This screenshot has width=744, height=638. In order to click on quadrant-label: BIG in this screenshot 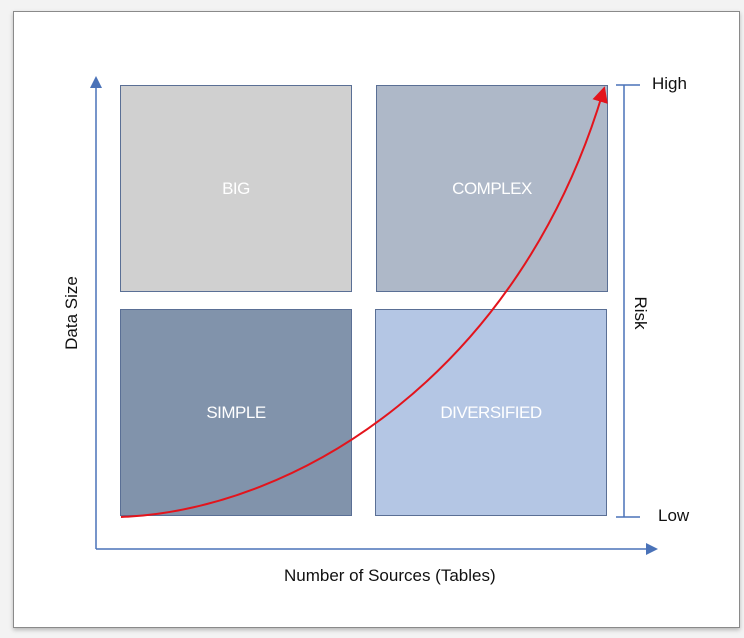, I will do `click(236, 188)`.